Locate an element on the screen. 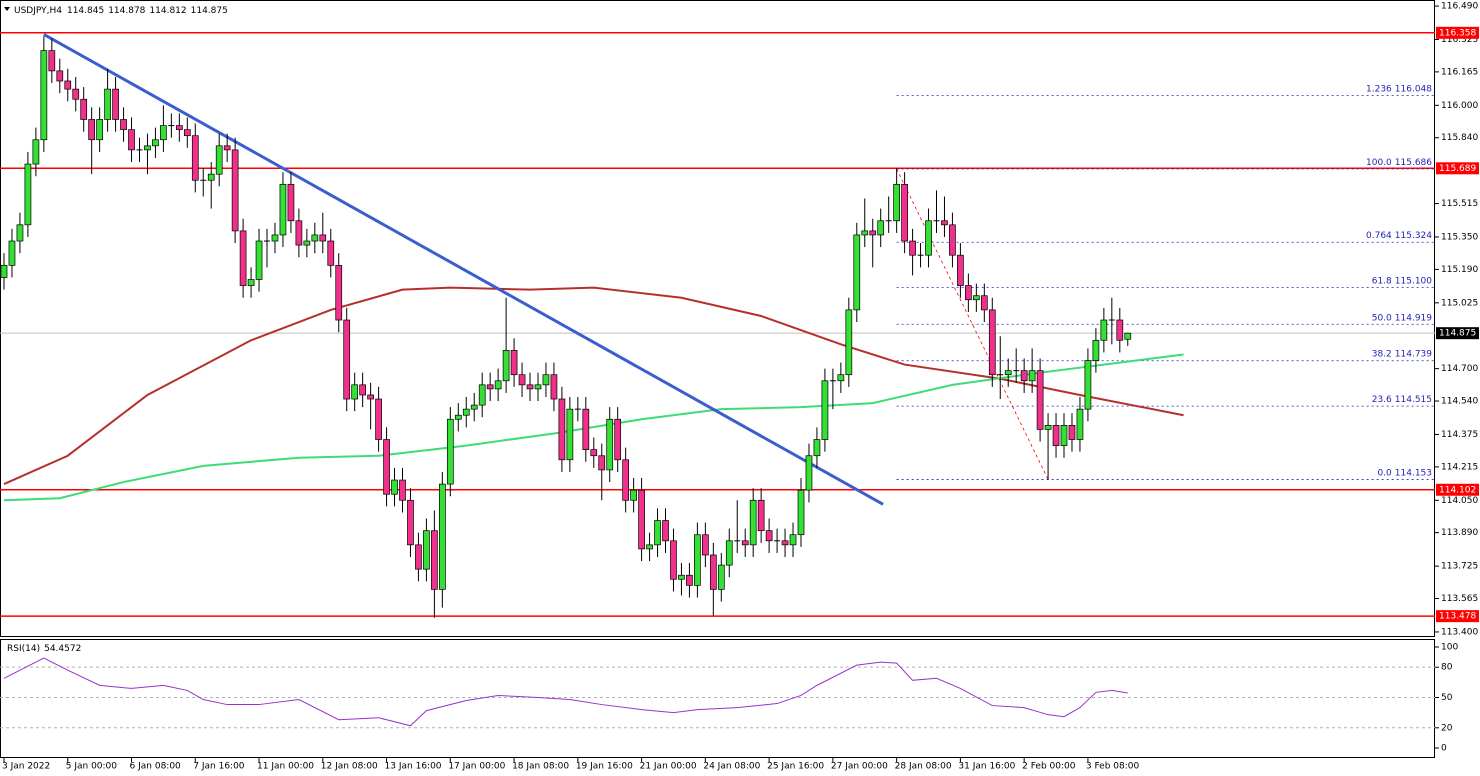  y-tick-label: 116.490 is located at coordinates (1459, 7).